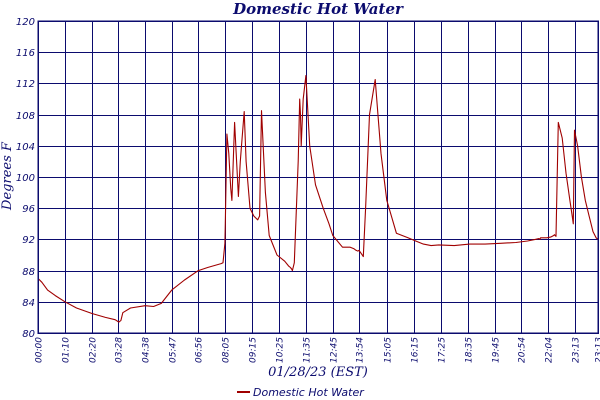 The height and width of the screenshot is (400, 600). Describe the element at coordinates (318, 372) in the screenshot. I see `x-axis-label: 01/28/23 (EST)` at that location.